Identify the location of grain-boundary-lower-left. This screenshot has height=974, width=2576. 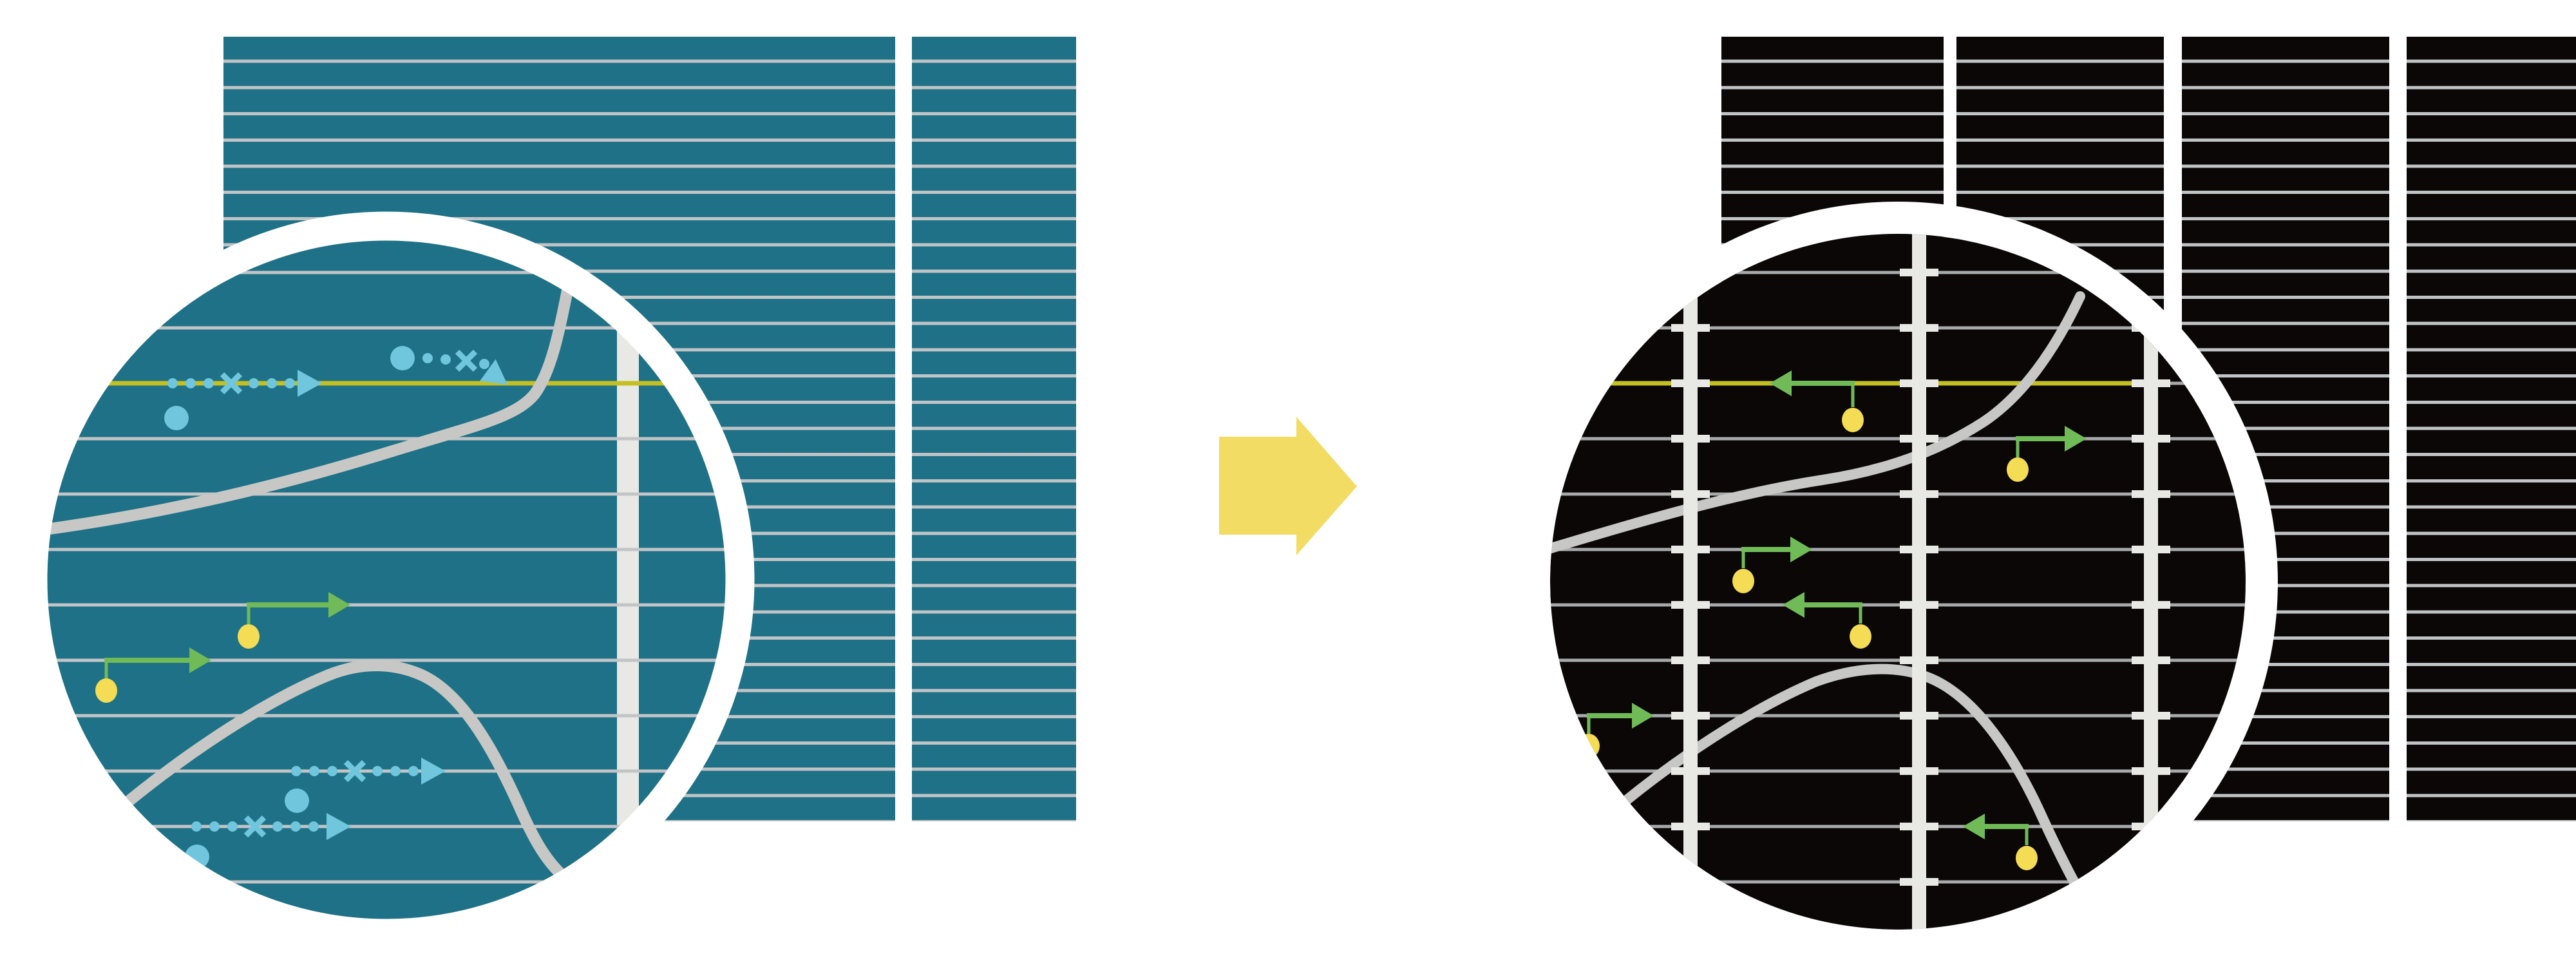
(341, 772).